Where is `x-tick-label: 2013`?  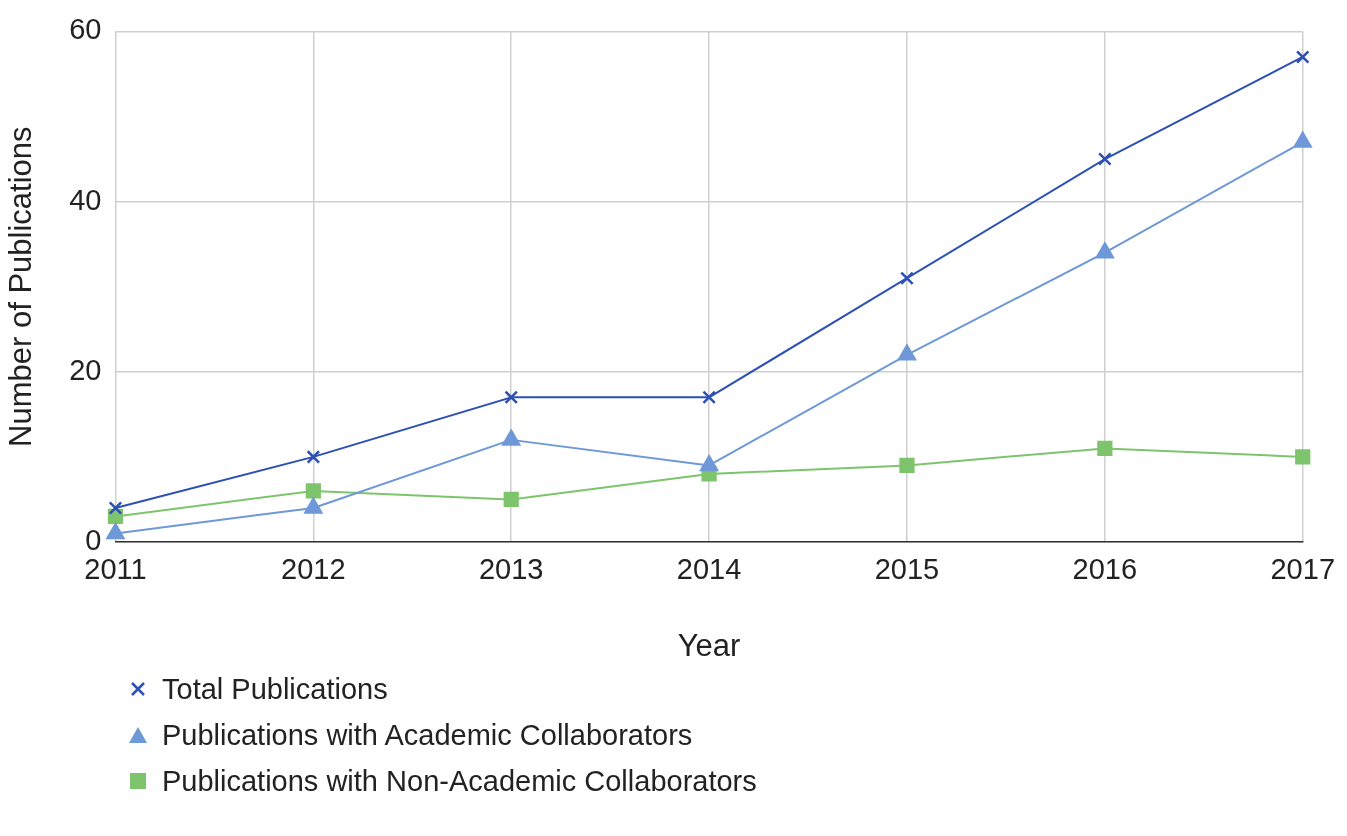
x-tick-label: 2013 is located at coordinates (511, 569).